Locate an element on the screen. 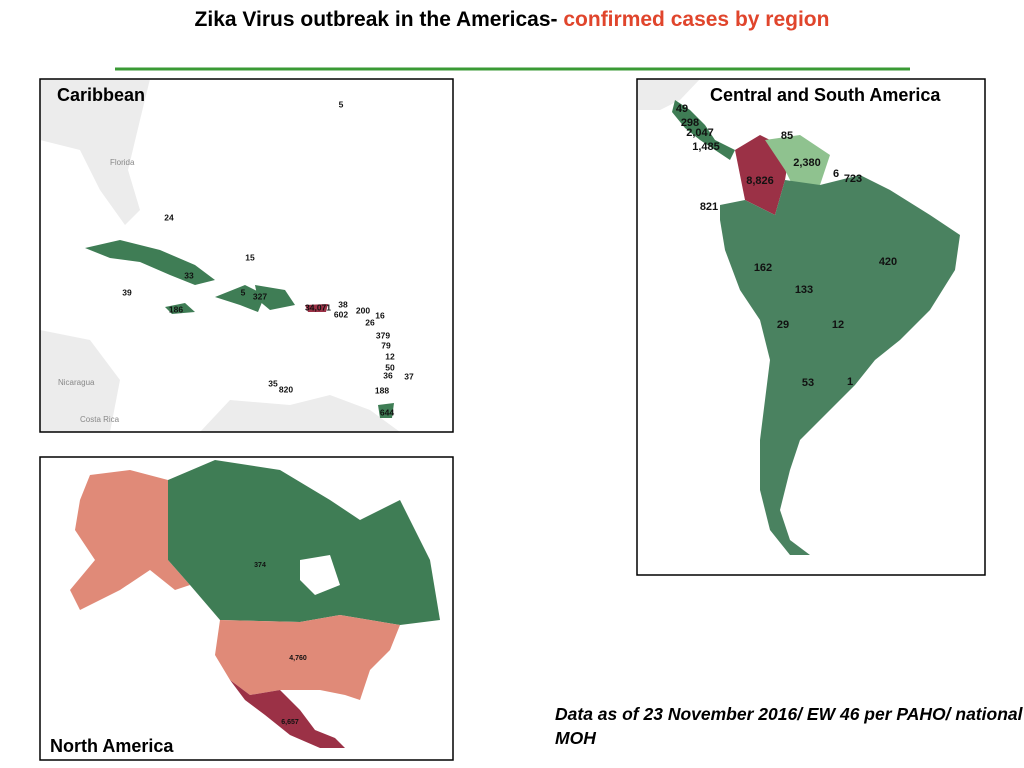 This screenshot has height=768, width=1024. case-count: 26 is located at coordinates (370, 322).